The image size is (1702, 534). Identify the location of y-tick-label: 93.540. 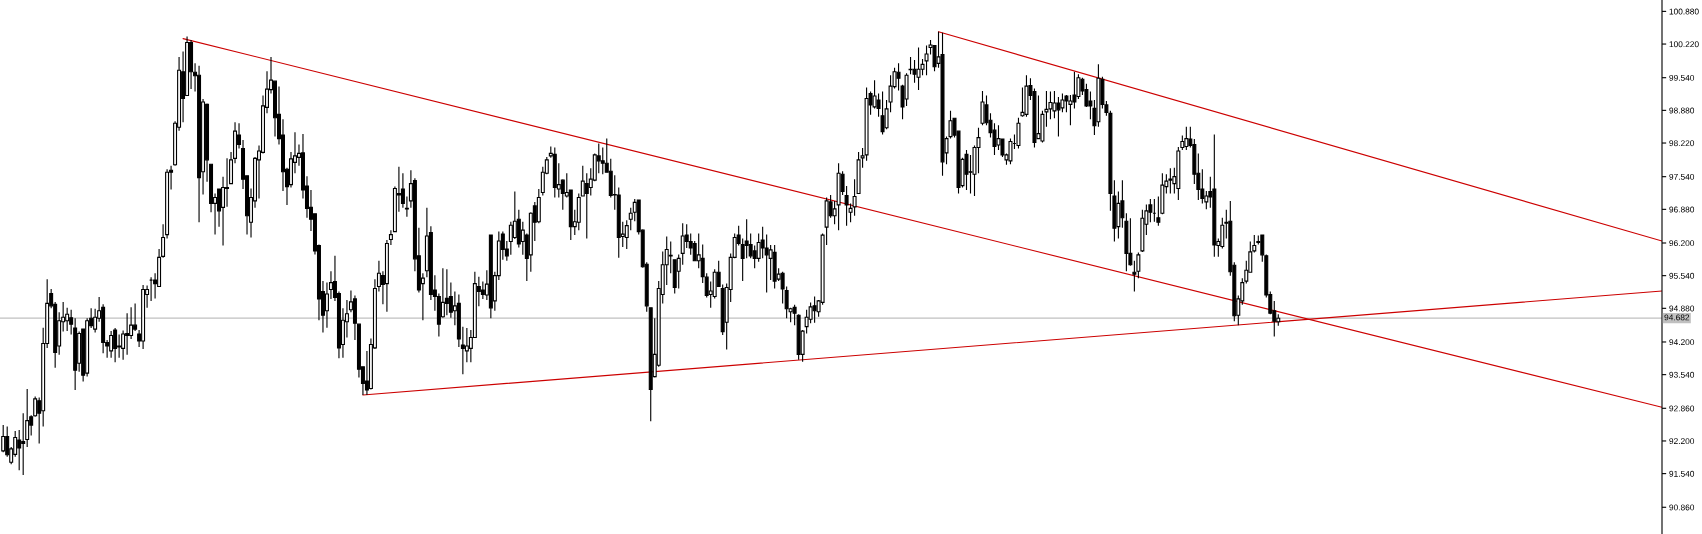
(1682, 374).